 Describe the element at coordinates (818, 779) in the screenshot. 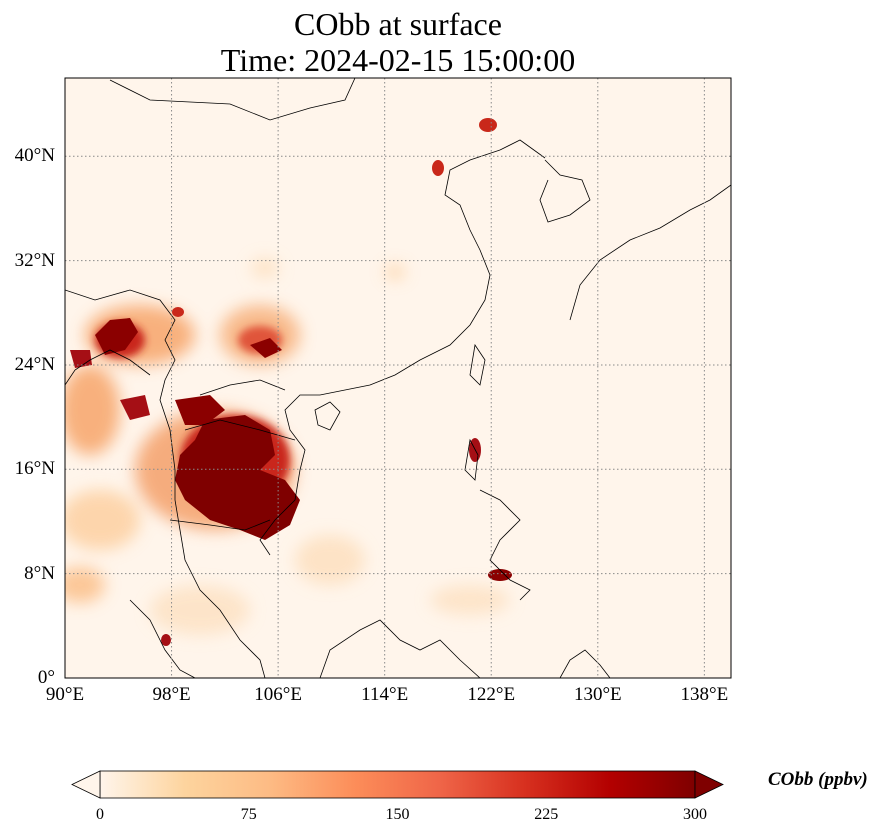

I see `colorbar-label: CObb (ppbv)` at that location.